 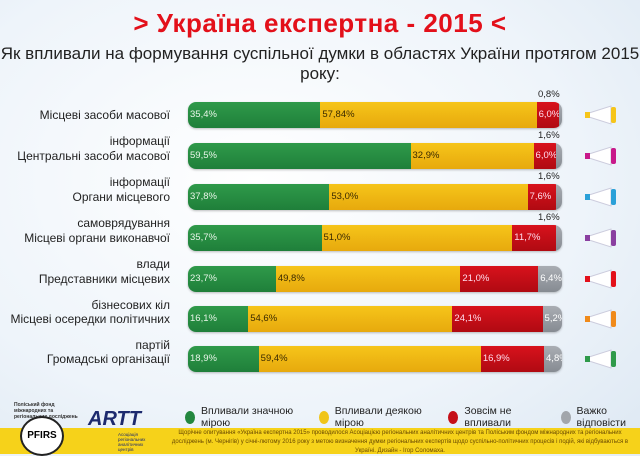 What do you see at coordinates (274, 358) in the screenshot?
I see `data-label: 59,4%` at bounding box center [274, 358].